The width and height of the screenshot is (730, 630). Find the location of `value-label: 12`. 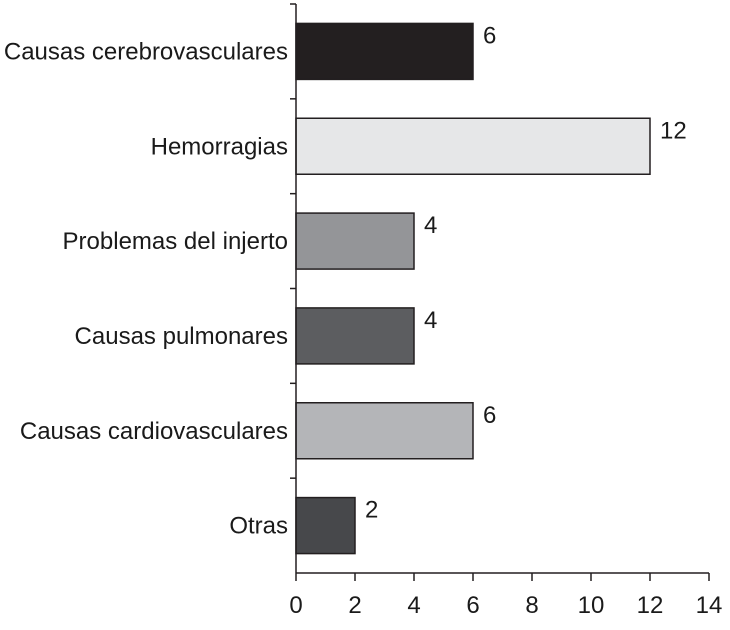

value-label: 12 is located at coordinates (673, 130).